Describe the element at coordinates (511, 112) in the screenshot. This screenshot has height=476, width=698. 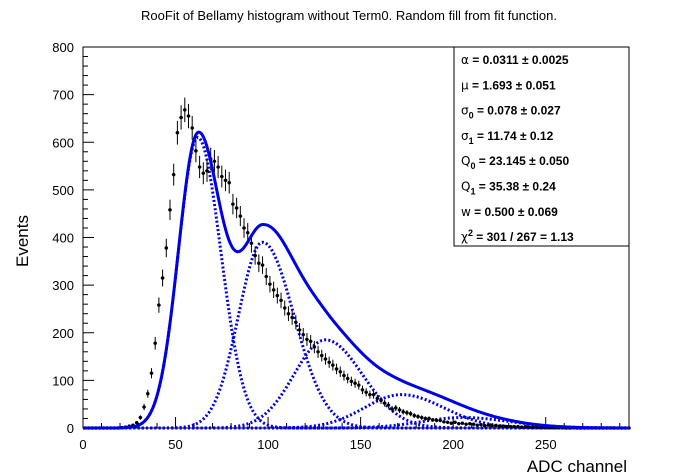
I see `fit-parameter-2: σ0 = 0.078 ± 0.027` at that location.